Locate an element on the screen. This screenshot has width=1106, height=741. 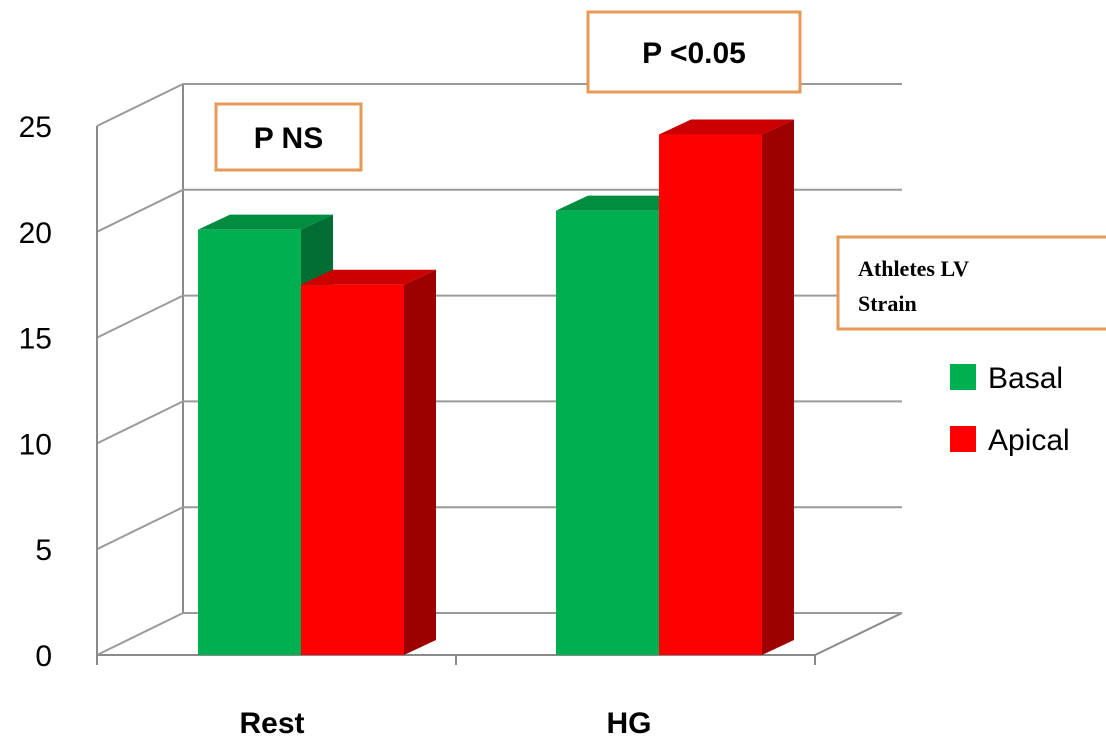
bar-apical-rest is located at coordinates (368, 462).